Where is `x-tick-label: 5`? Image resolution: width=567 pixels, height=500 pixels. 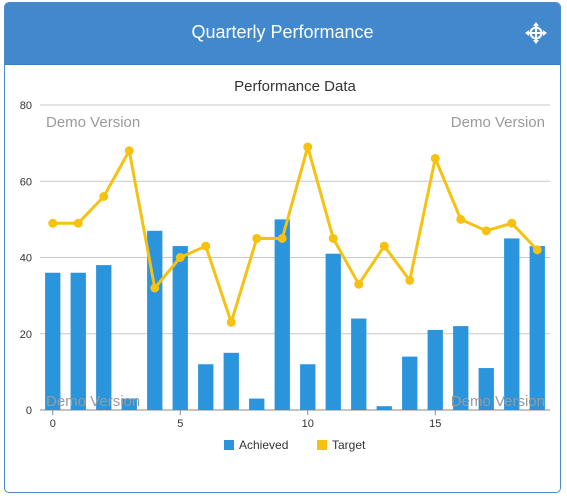
x-tick-label: 5 is located at coordinates (180, 424).